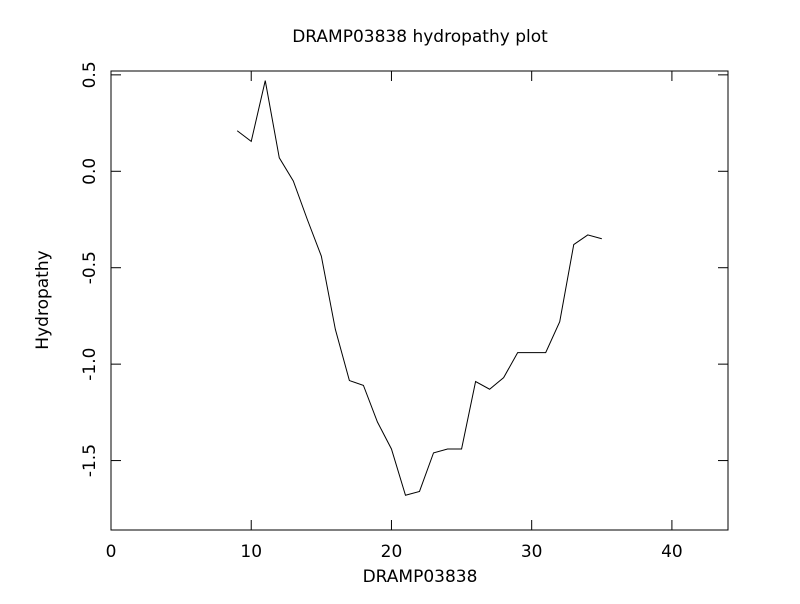 The image size is (800, 604). What do you see at coordinates (420, 577) in the screenshot?
I see `x-axis-label: DRAMP03838` at bounding box center [420, 577].